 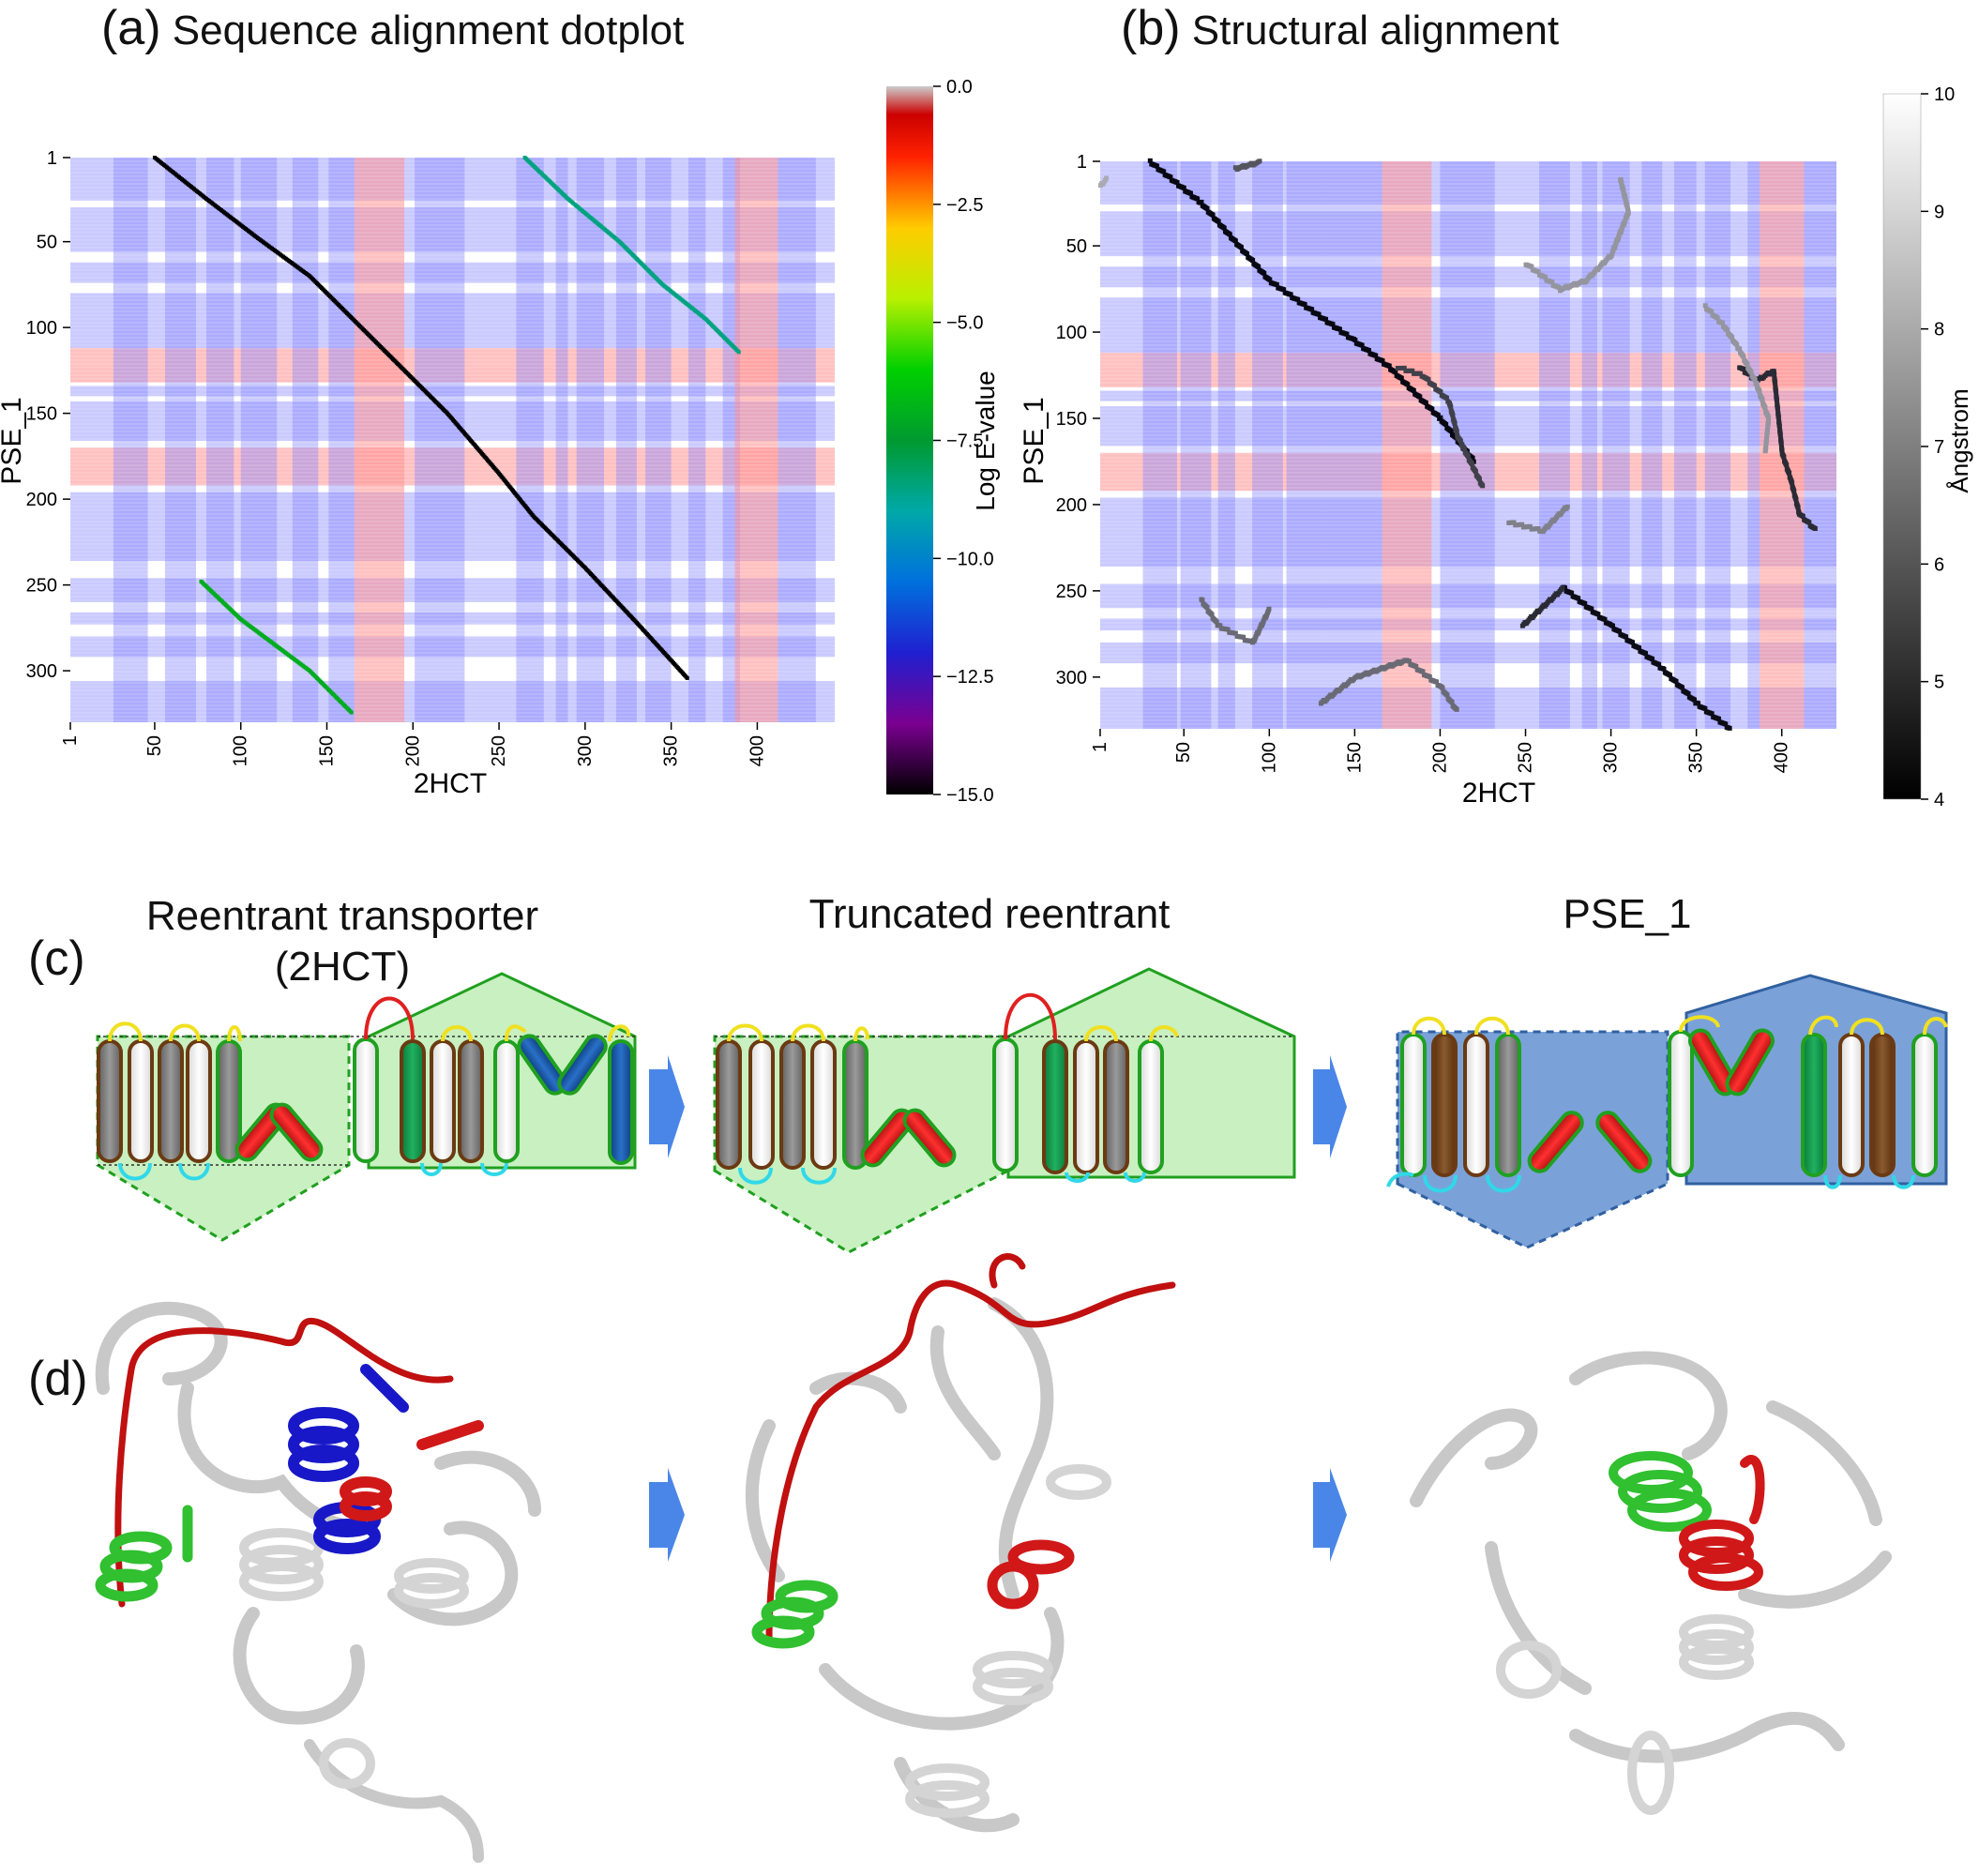 I want to click on dotplot-a-colorbar-ticks: 0.0 −2.5 −5.0 −7.5 −10.0 −12.5 −15.0, so click(x=963, y=441).